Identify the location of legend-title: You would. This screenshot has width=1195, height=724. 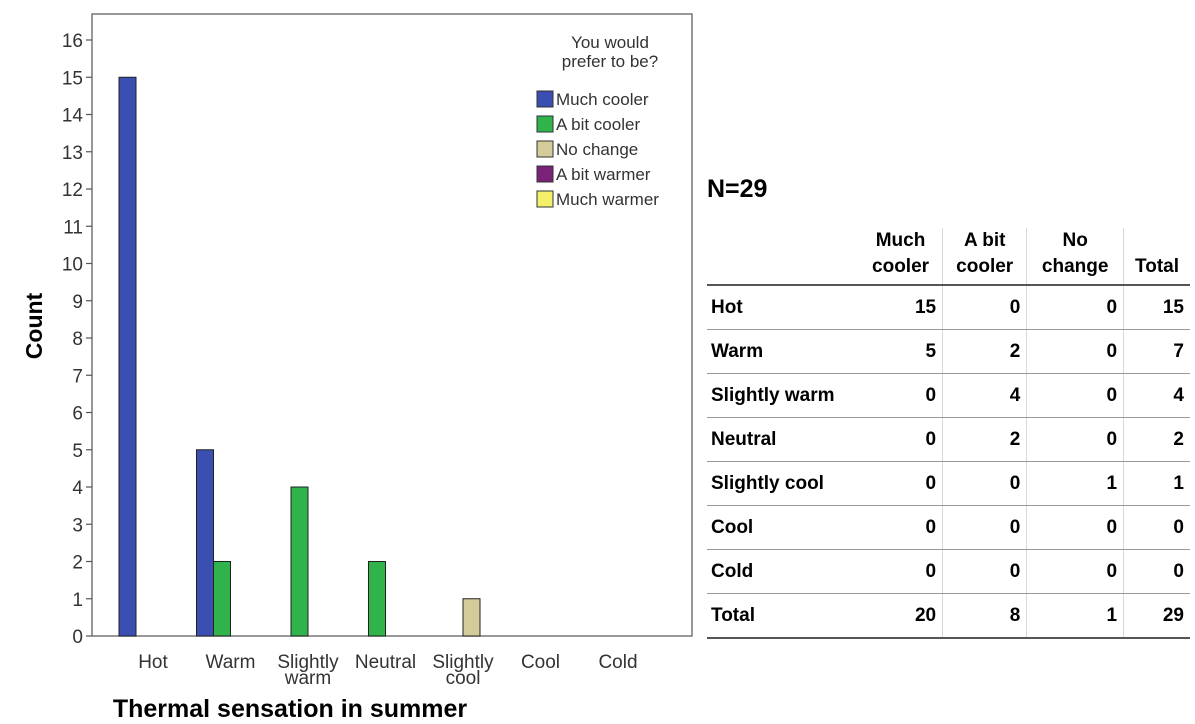
(610, 42).